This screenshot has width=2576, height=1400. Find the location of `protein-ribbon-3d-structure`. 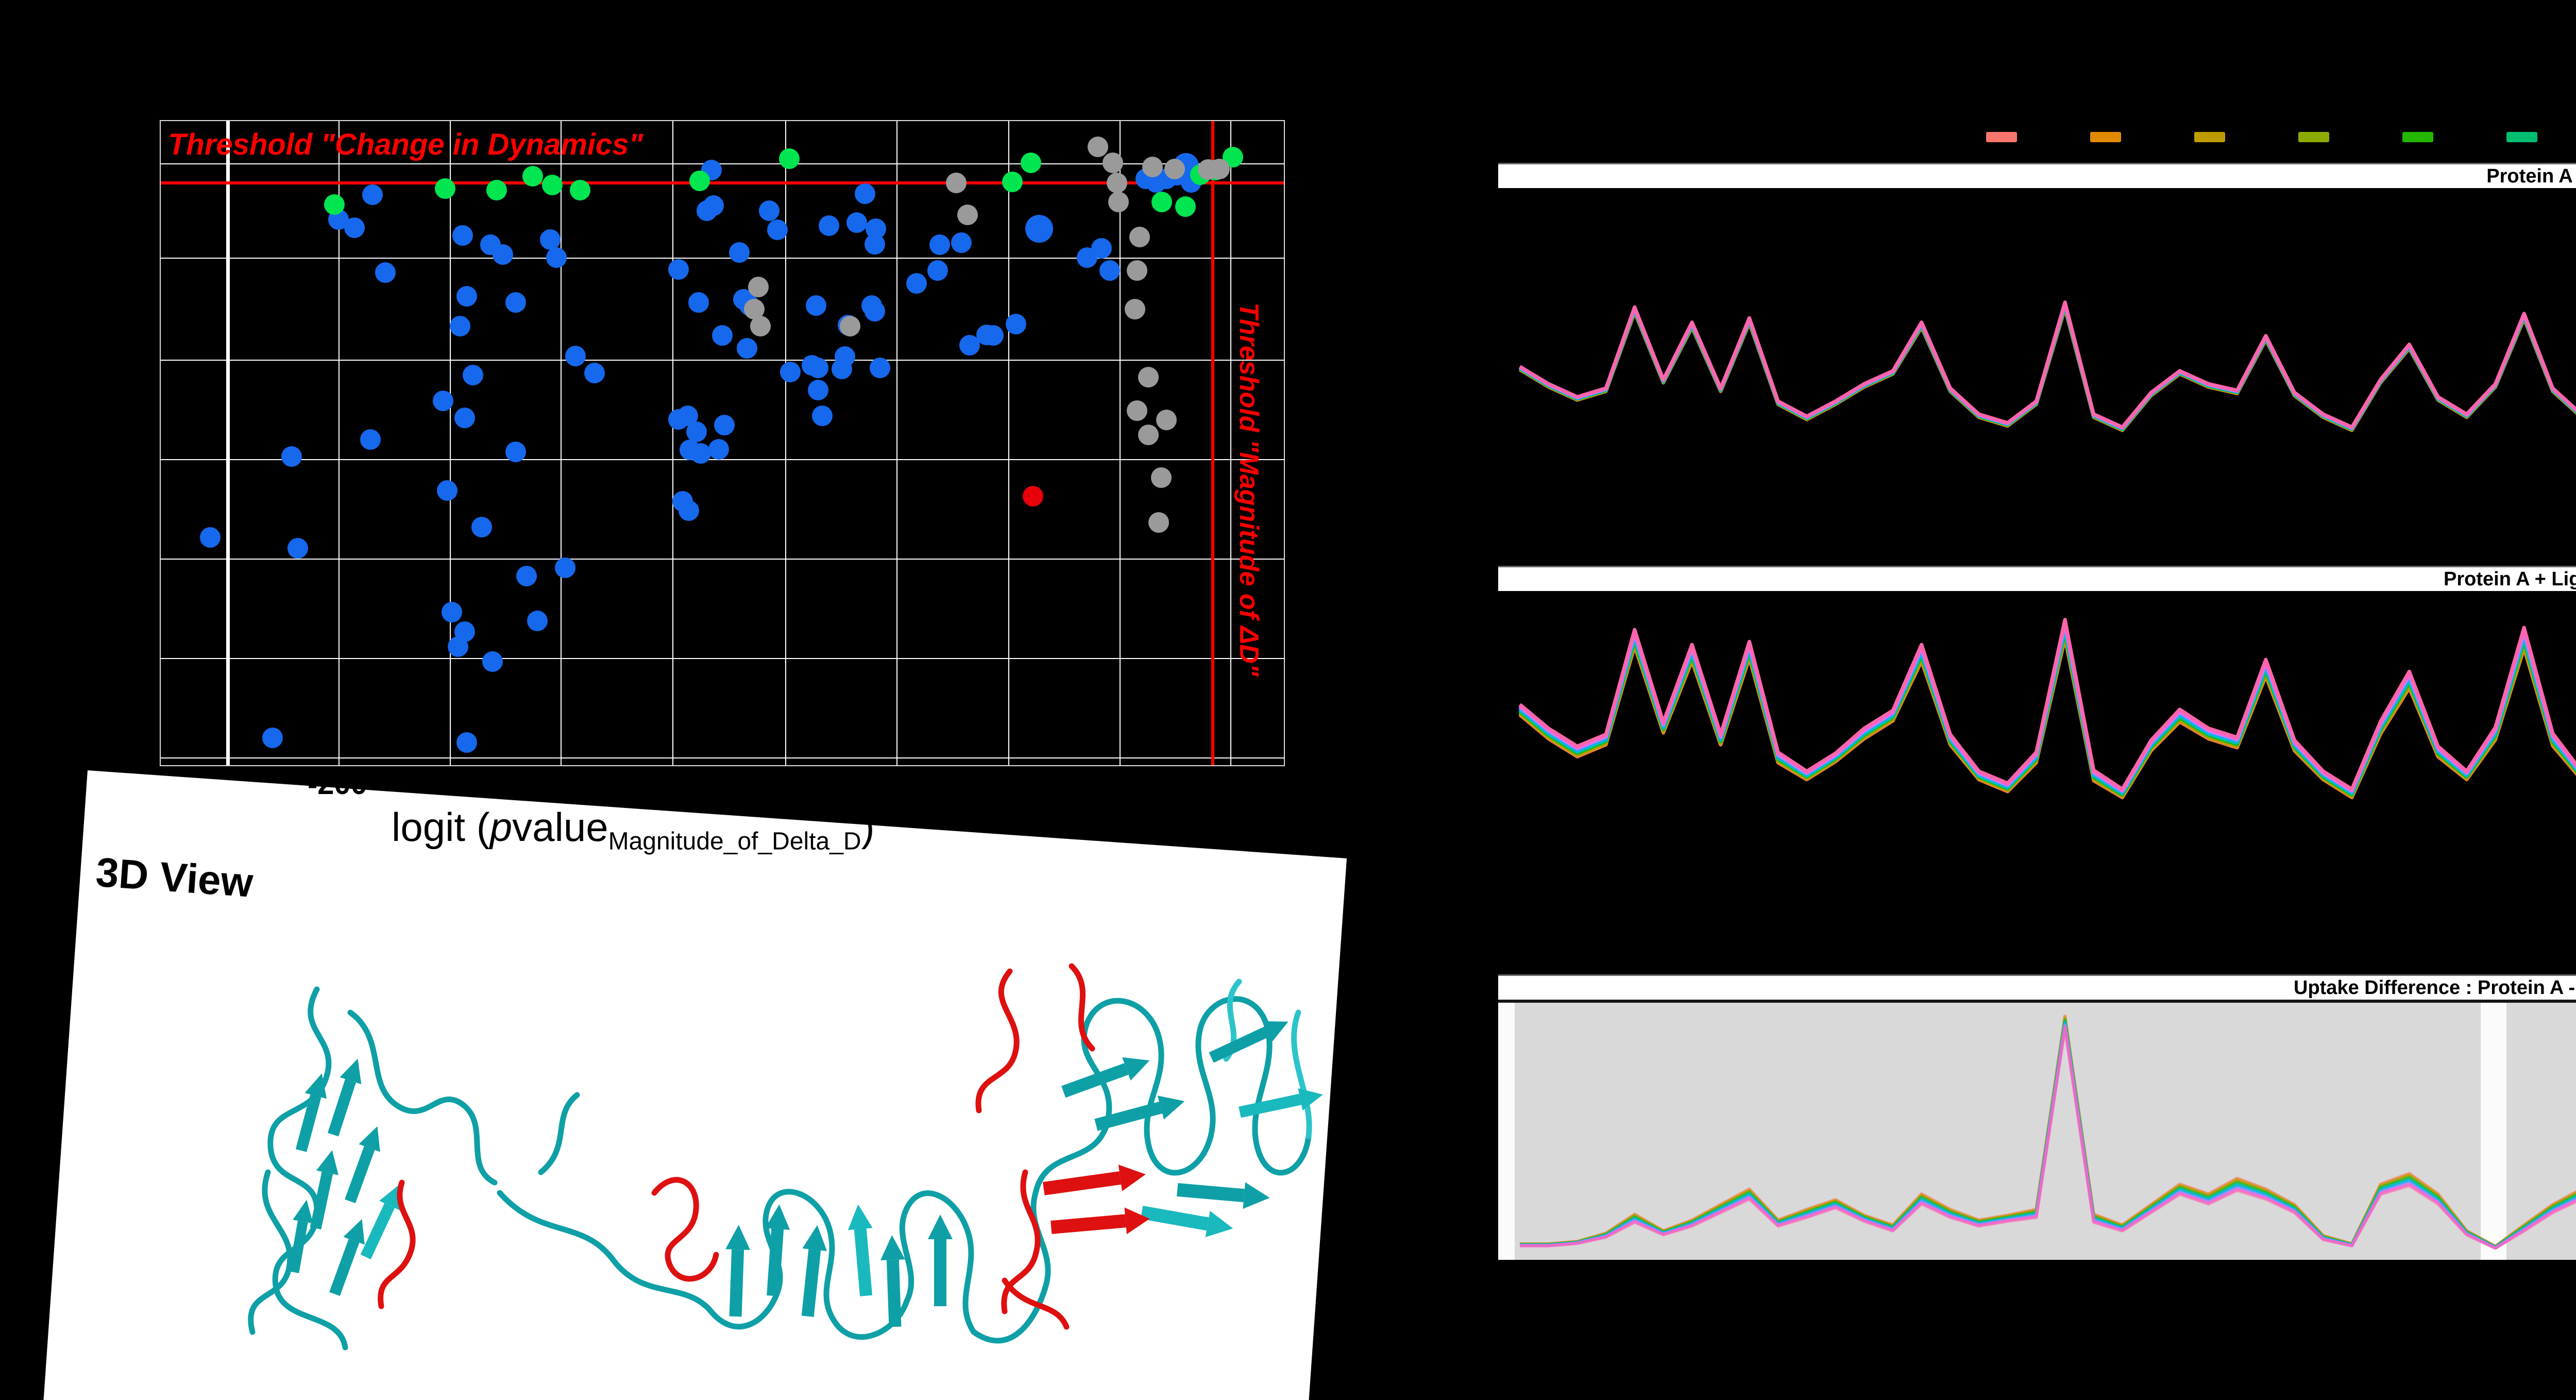

protein-ribbon-3d-structure is located at coordinates (796, 1175).